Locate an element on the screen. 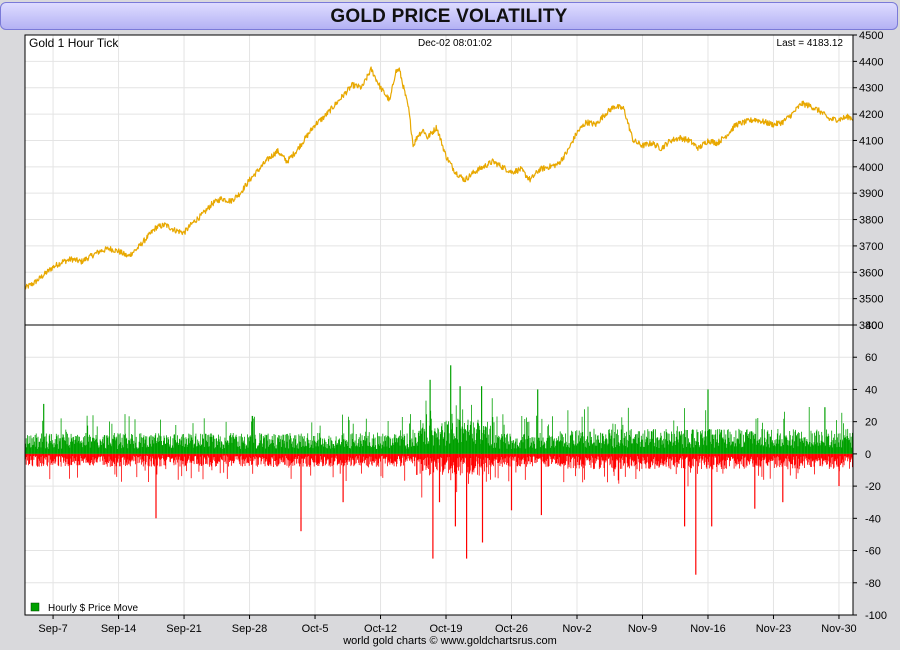 The width and height of the screenshot is (900, 650). chart-title: GOLD PRICE VOLATILITY is located at coordinates (449, 16).